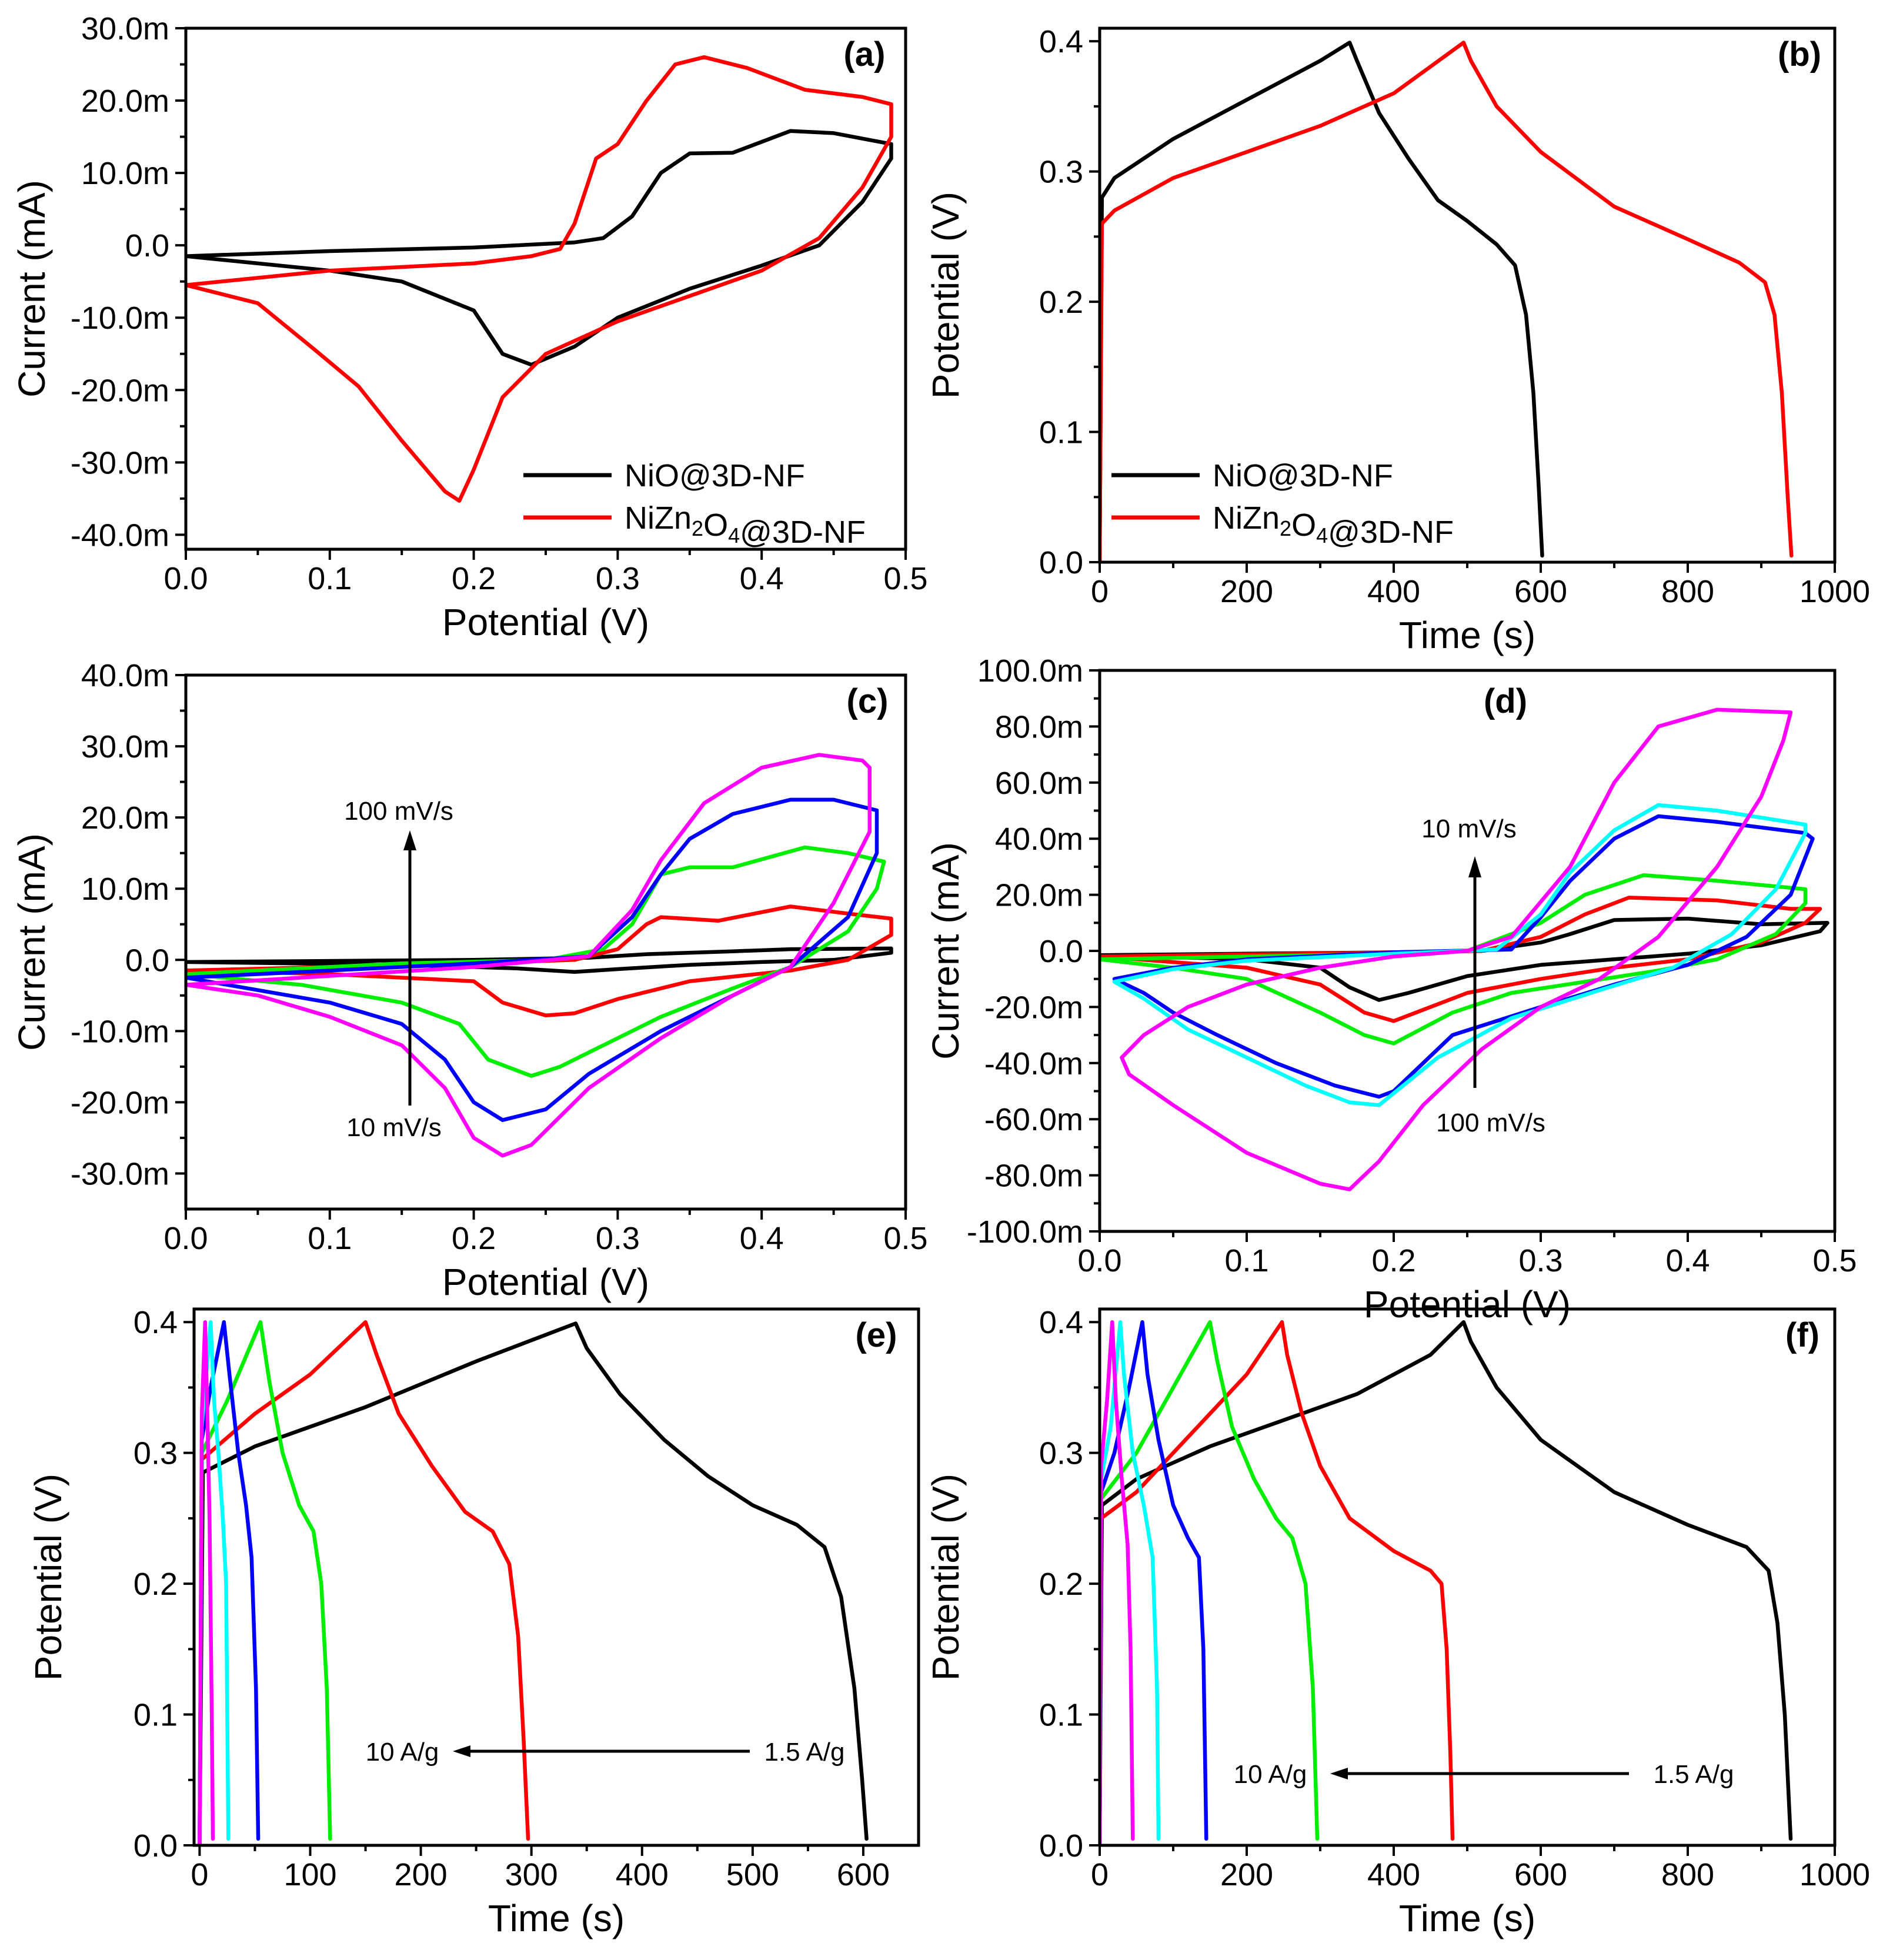 Image resolution: width=1883 pixels, height=1960 pixels. Describe the element at coordinates (155, 1453) in the screenshot. I see `y-tick-label-e: 0.3` at that location.